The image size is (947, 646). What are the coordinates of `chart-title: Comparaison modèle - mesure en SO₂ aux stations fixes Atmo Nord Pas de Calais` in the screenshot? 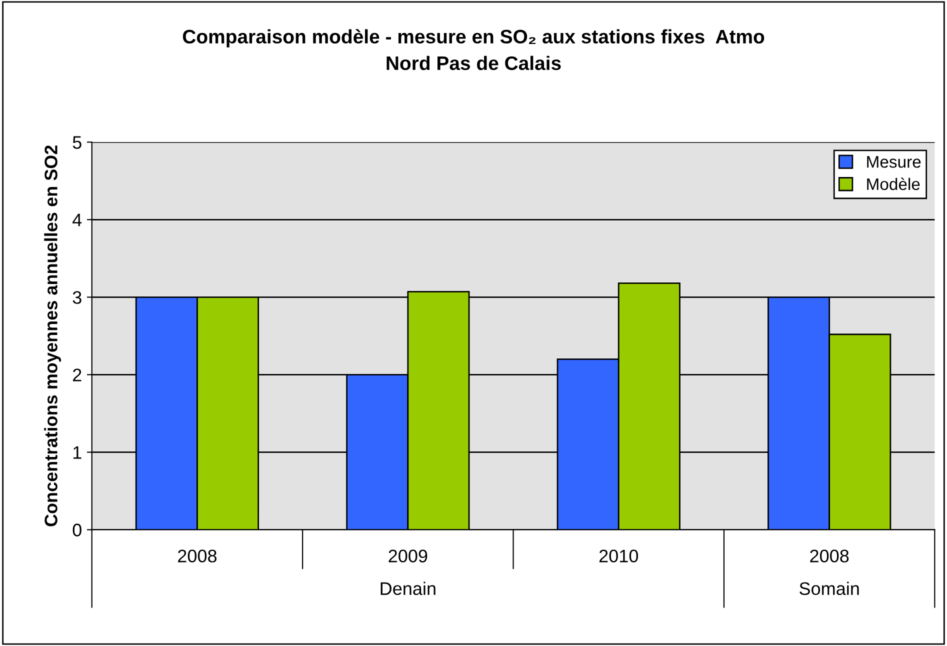 It's located at (473, 49).